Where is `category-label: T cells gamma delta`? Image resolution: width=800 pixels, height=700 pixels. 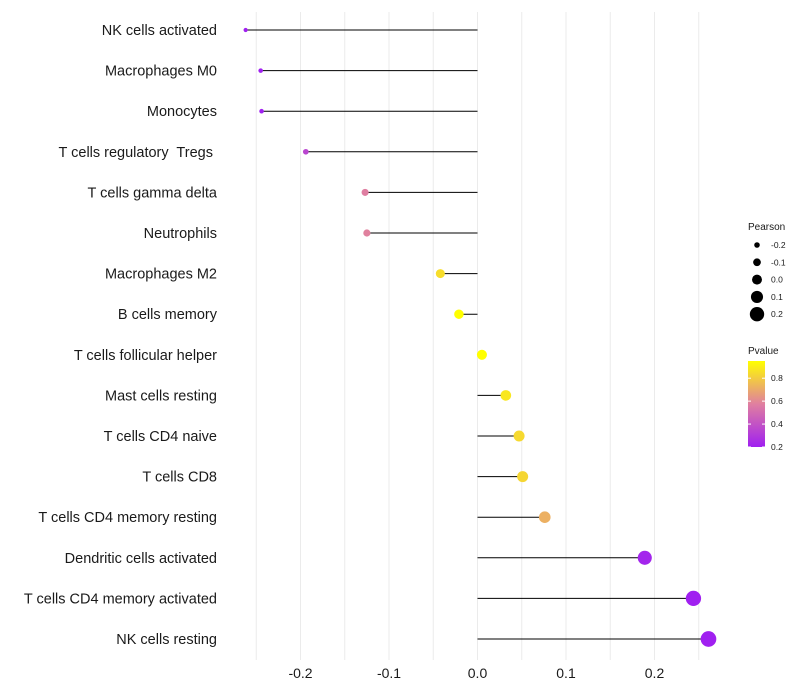
category-label: T cells gamma delta is located at coordinates (153, 193).